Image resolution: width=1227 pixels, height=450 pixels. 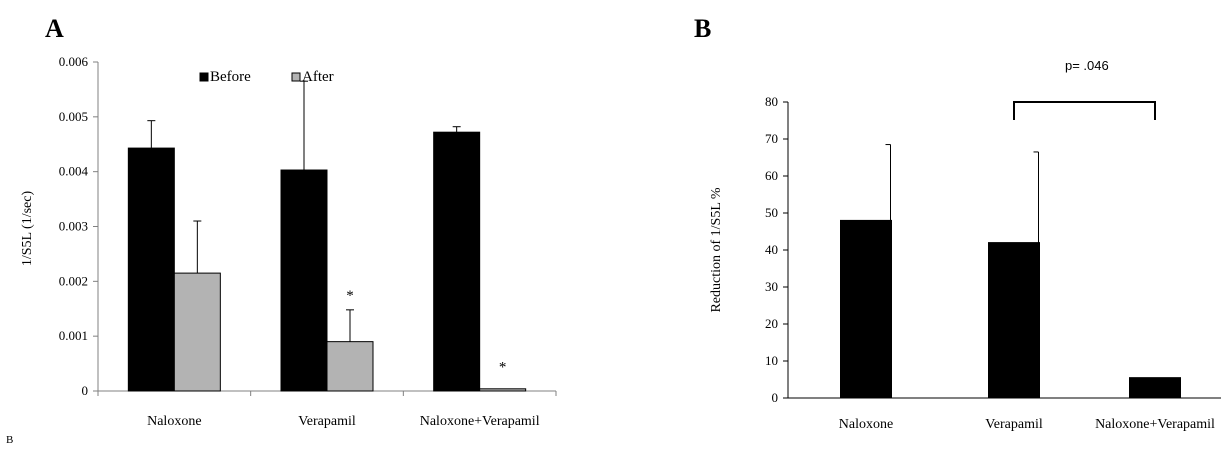 What do you see at coordinates (716, 249) in the screenshot?
I see `y-axis-label: Reduction of 1/S5L %` at bounding box center [716, 249].